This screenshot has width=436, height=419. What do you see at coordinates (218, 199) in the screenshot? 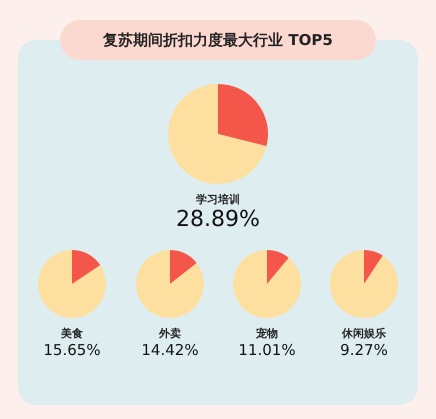
I see `text: 学习培训` at bounding box center [218, 199].